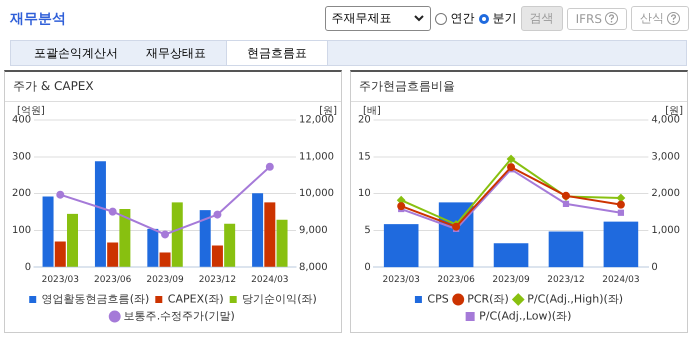  I want to click on text: 분기, so click(504, 18).